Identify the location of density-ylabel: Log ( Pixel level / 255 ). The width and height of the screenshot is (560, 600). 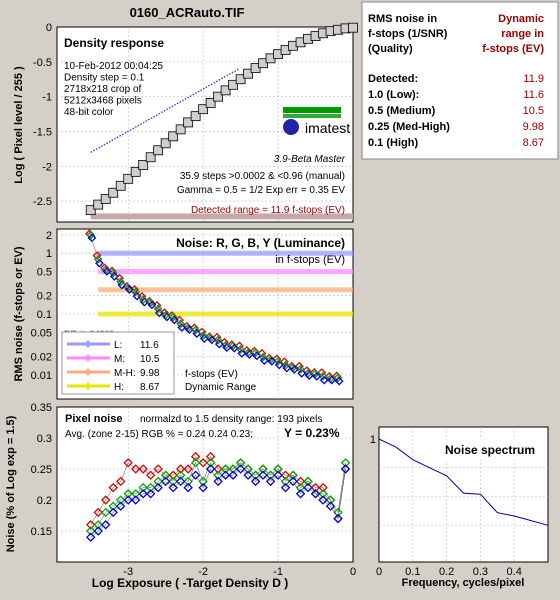
(19, 125).